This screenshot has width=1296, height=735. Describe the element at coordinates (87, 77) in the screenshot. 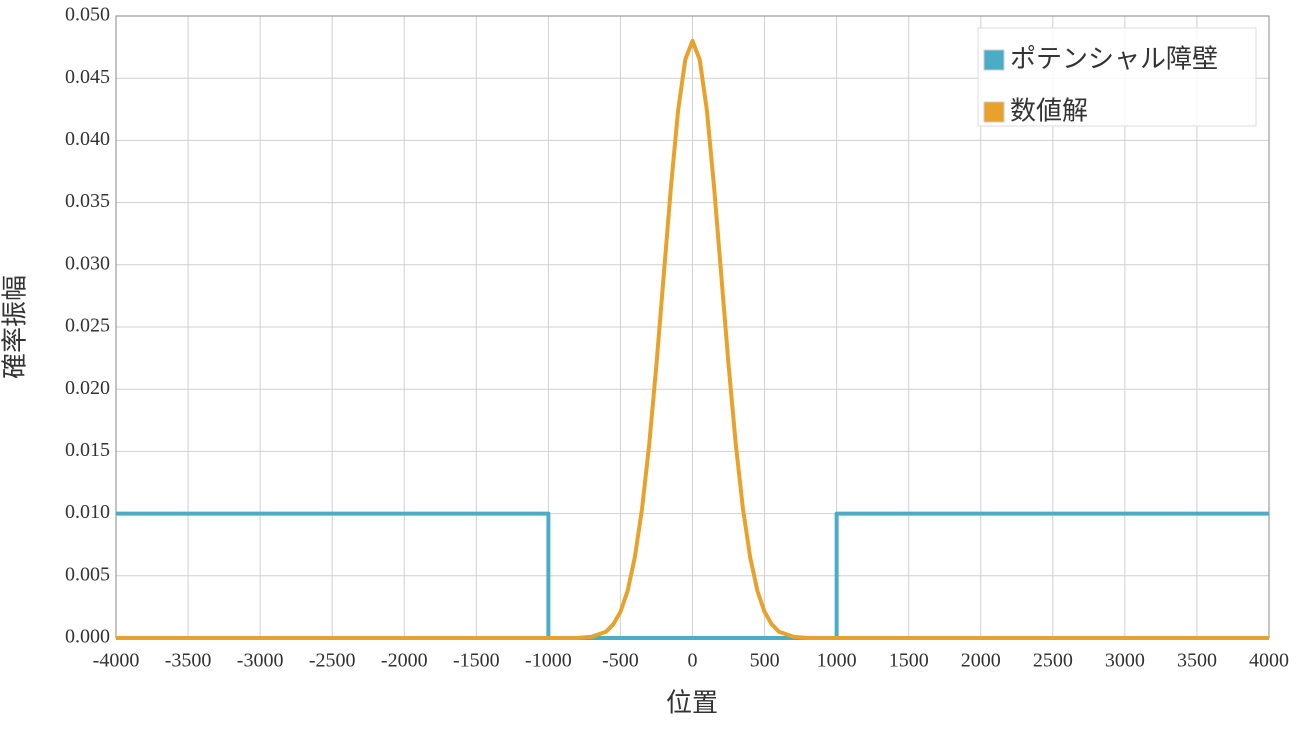

I see `y-tick-label: 0.045` at that location.